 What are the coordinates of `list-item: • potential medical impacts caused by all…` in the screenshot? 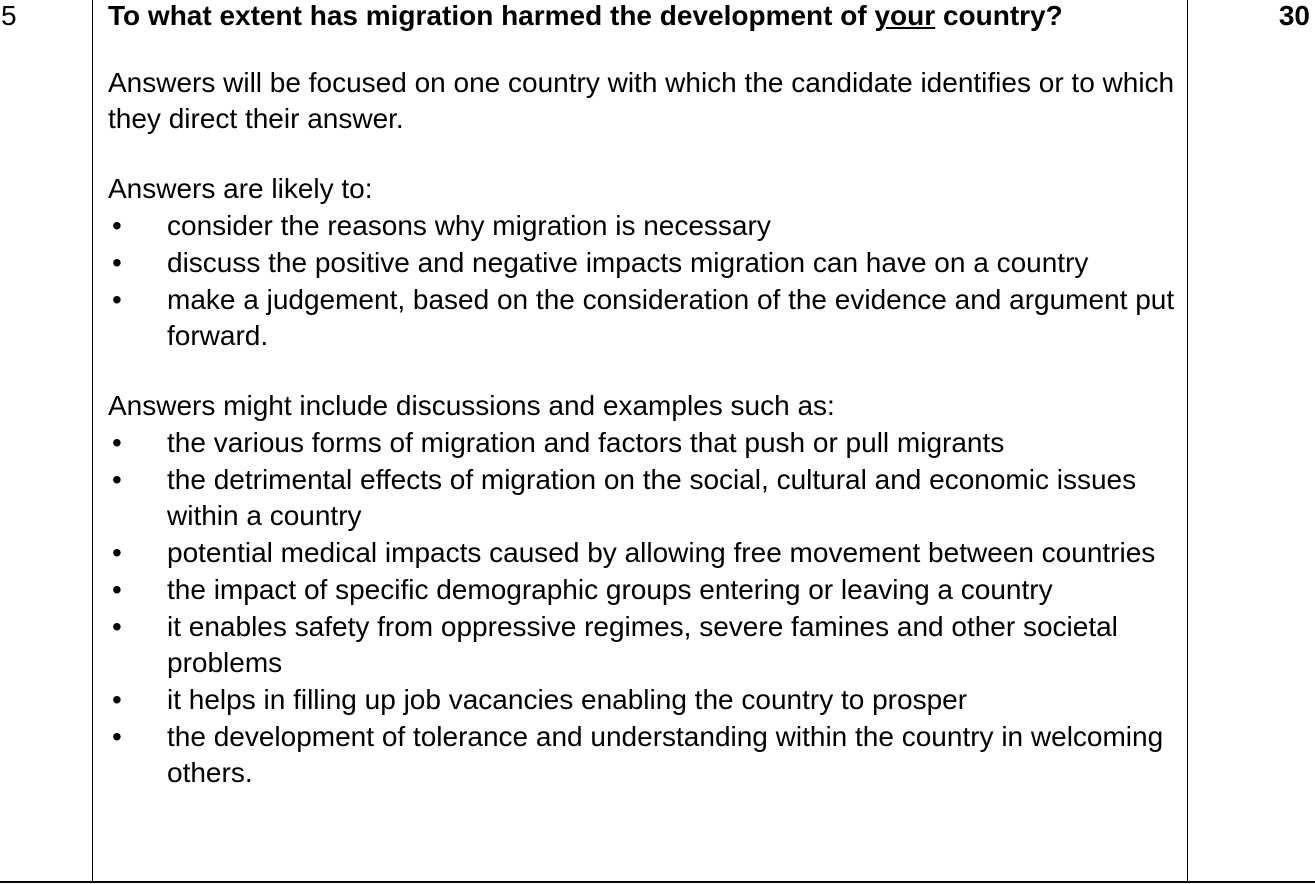 It's located at (645, 553).